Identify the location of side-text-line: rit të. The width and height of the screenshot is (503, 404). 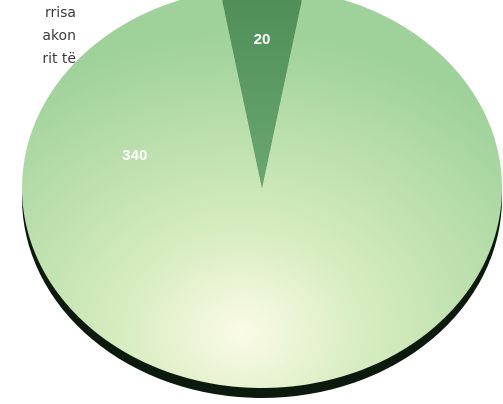
(59, 59).